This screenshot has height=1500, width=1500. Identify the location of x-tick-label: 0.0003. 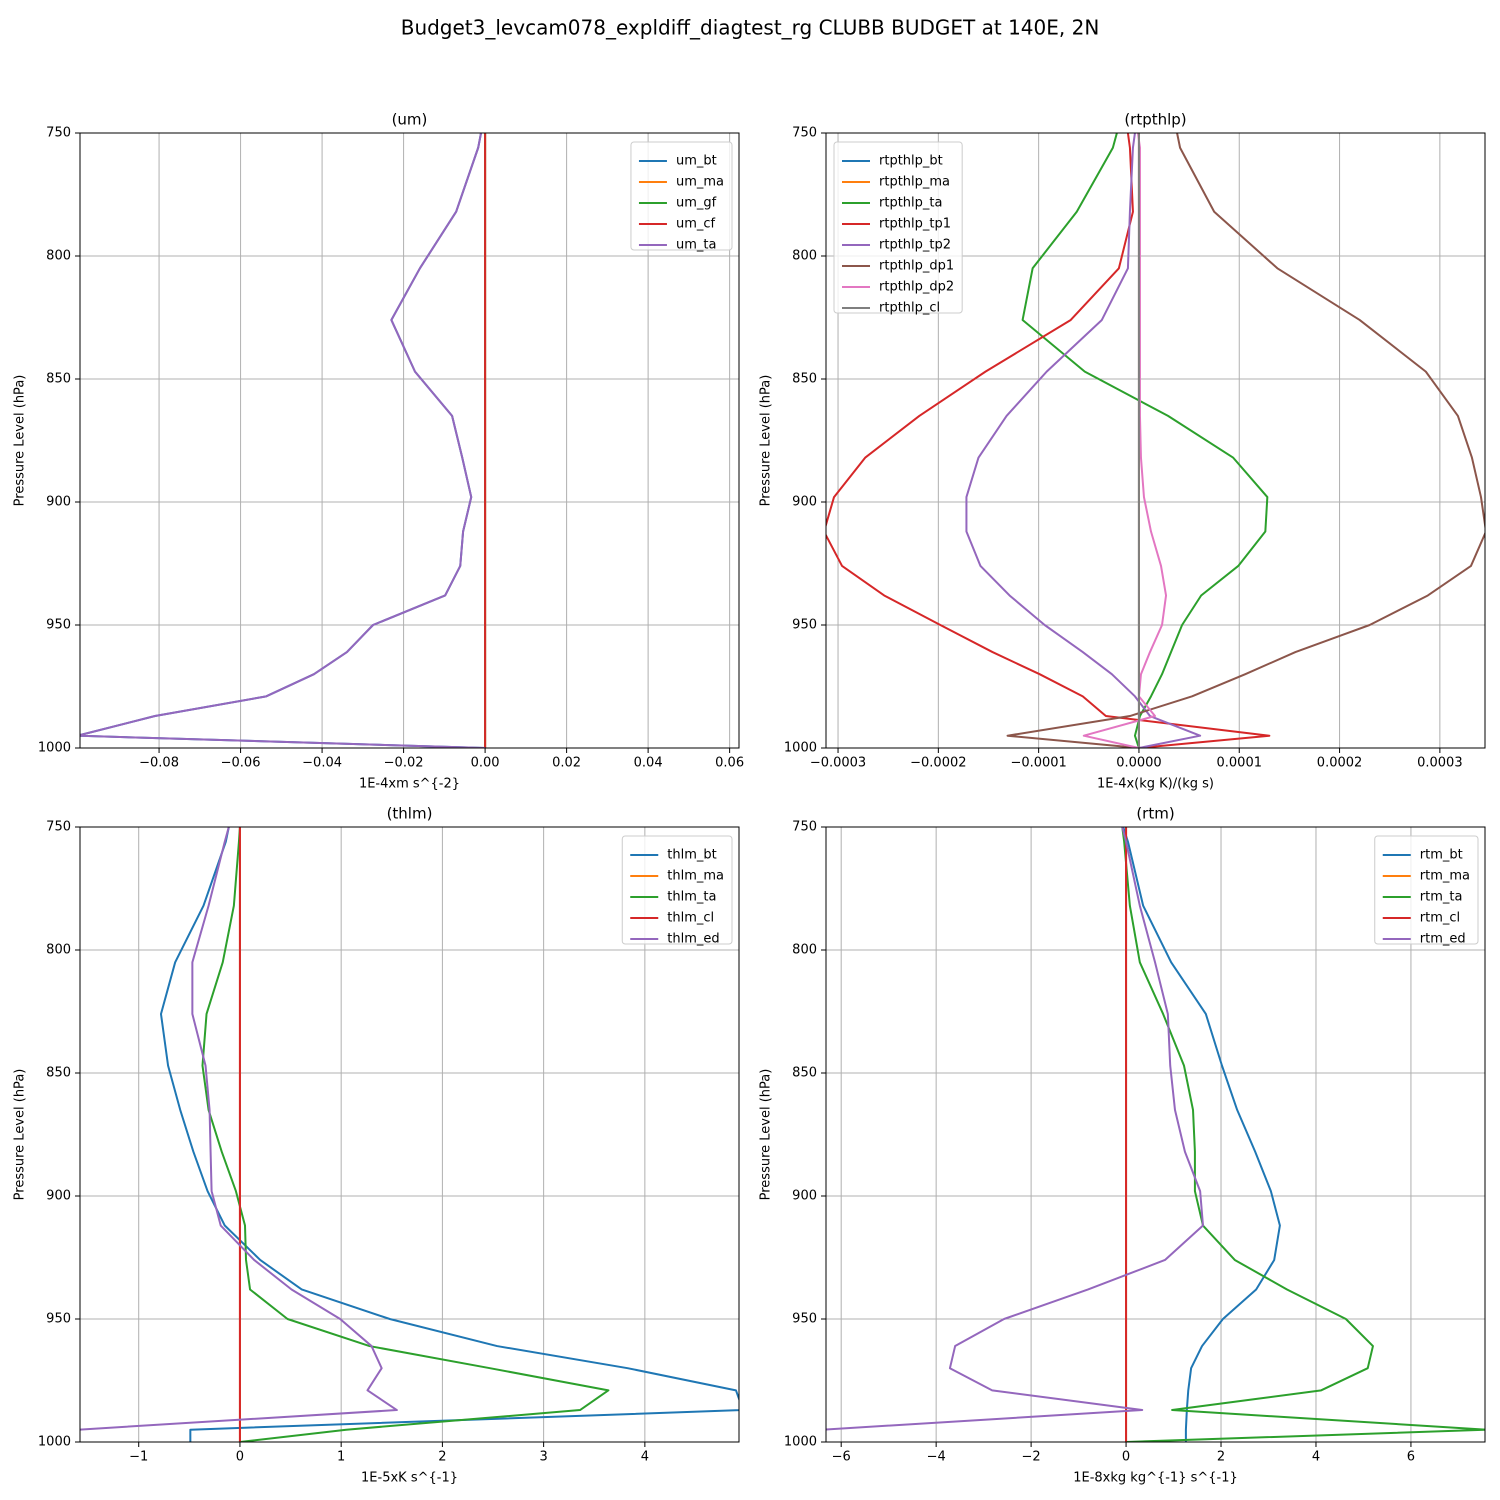
(1440, 763).